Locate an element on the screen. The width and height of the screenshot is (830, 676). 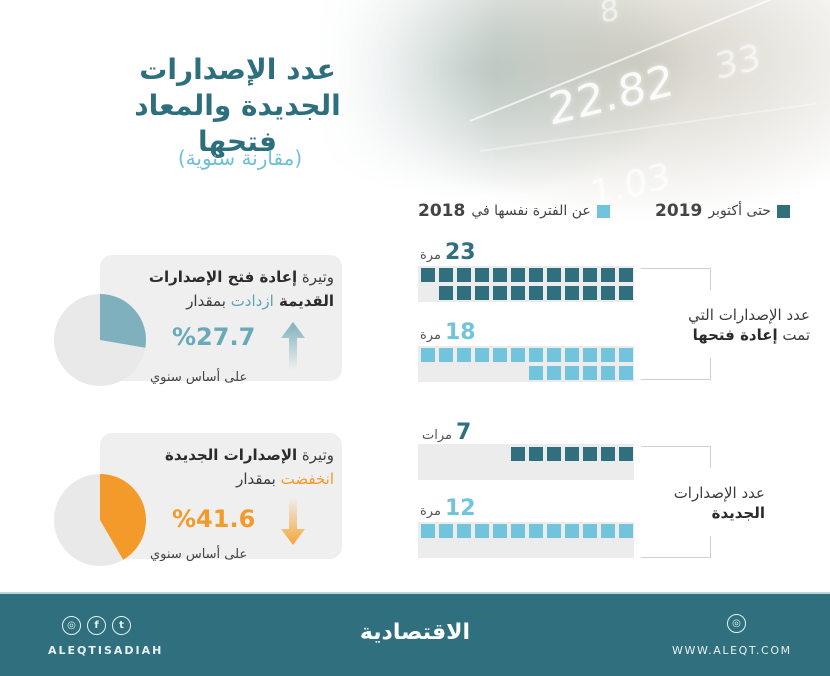
social-handle: ALEQTISADIAH is located at coordinates (106, 650).